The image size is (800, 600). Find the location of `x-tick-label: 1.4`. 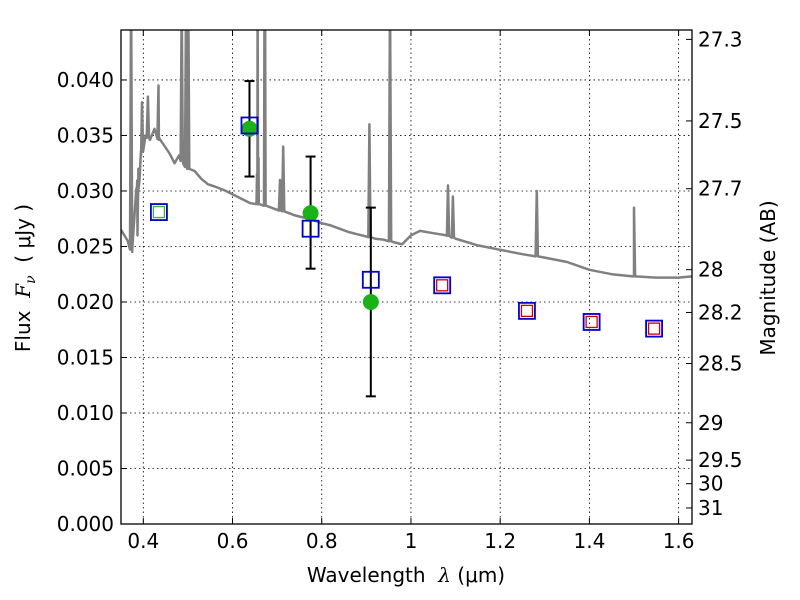

x-tick-label: 1.4 is located at coordinates (589, 541).